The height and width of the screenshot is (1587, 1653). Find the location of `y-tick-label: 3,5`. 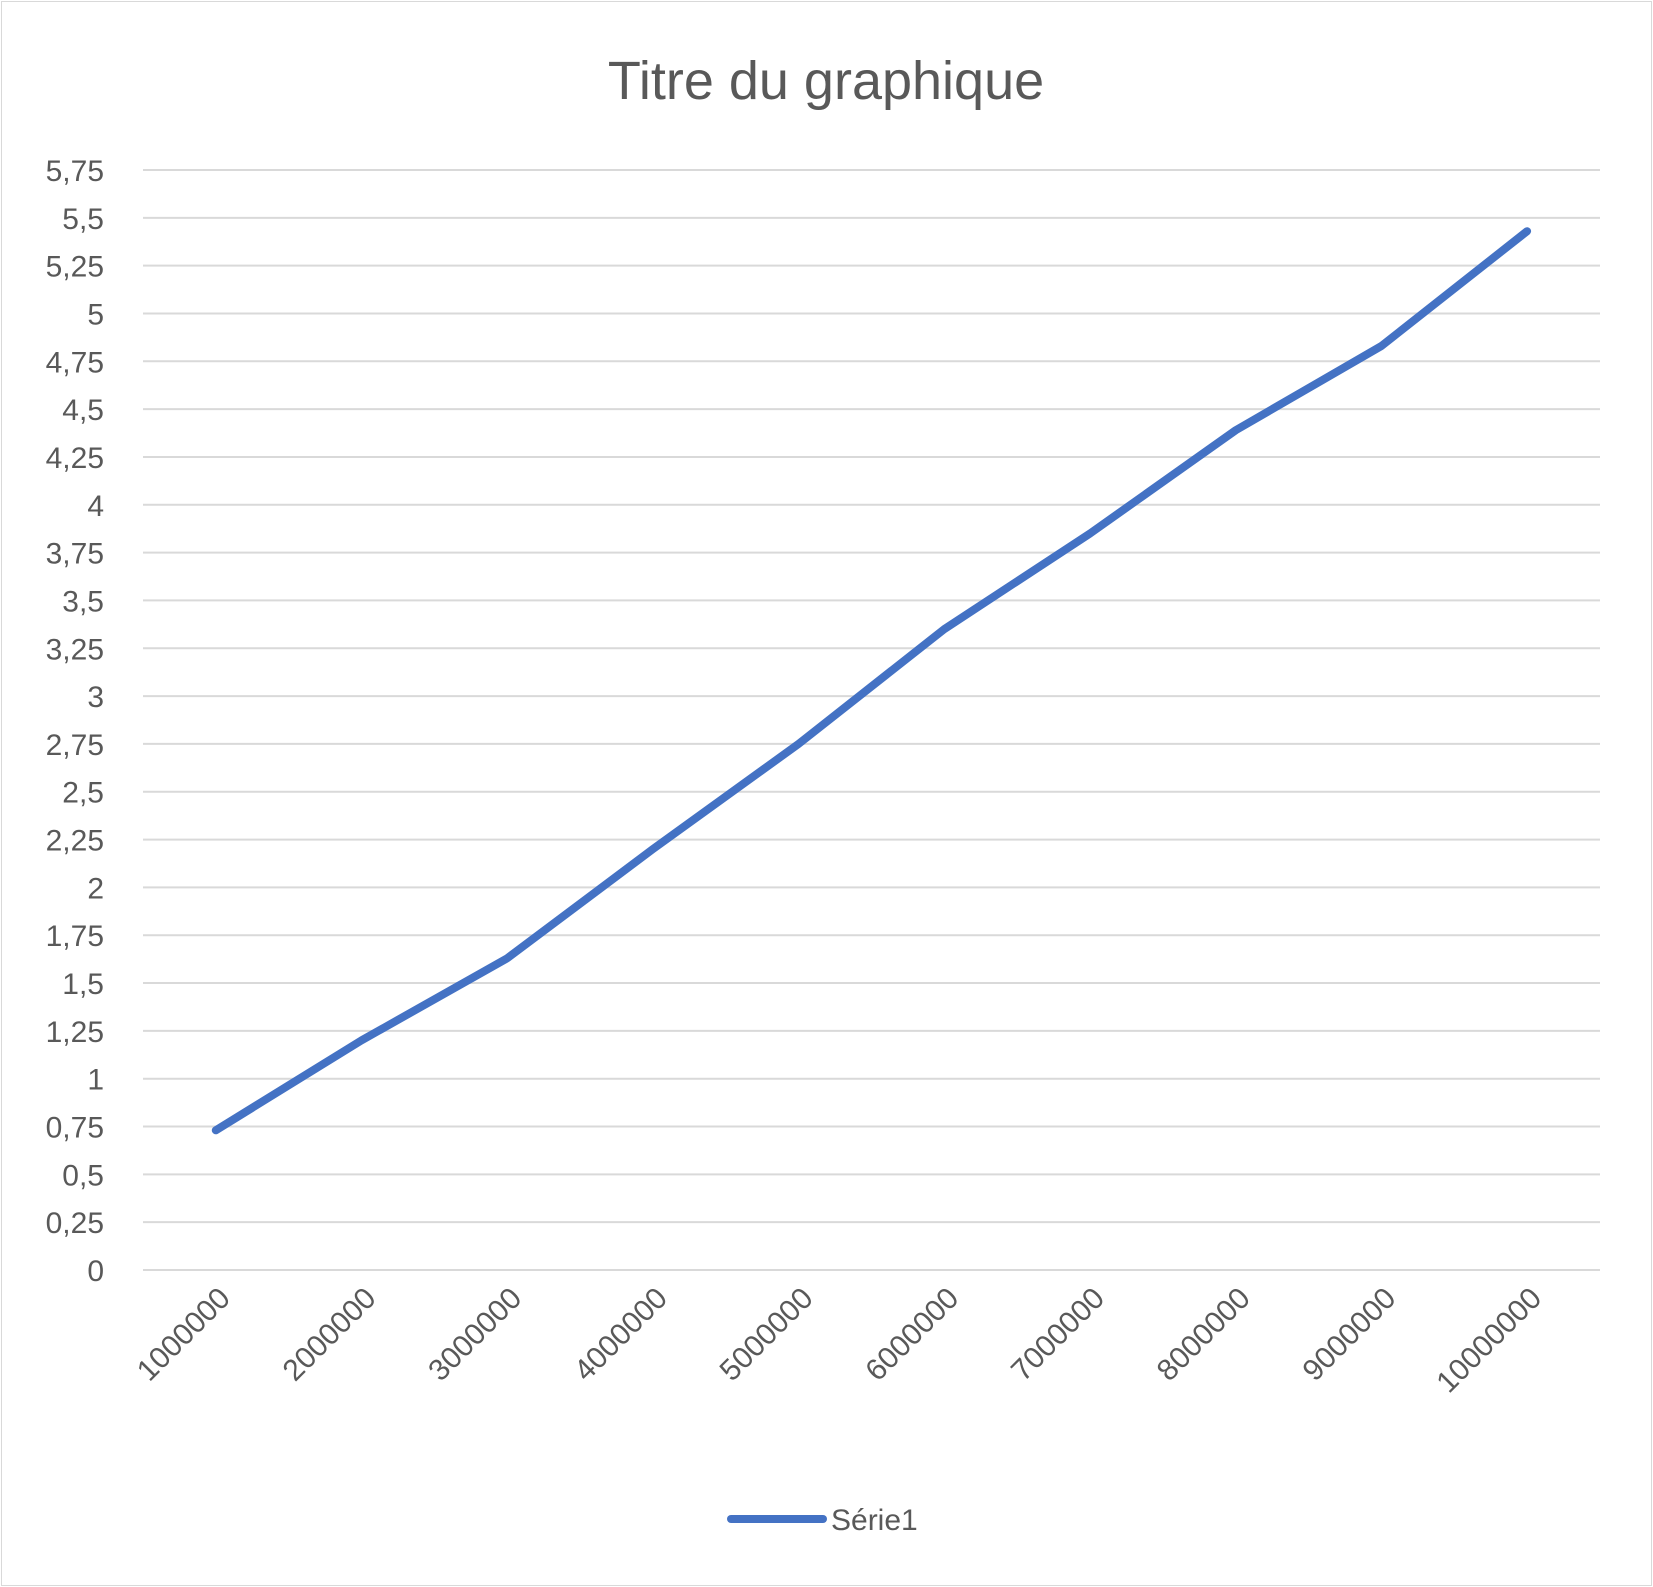

y-tick-label: 3,5 is located at coordinates (83, 601).